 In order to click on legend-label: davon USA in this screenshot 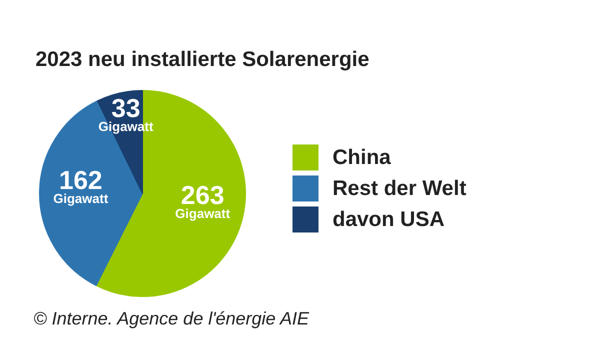, I will do `click(388, 219)`.